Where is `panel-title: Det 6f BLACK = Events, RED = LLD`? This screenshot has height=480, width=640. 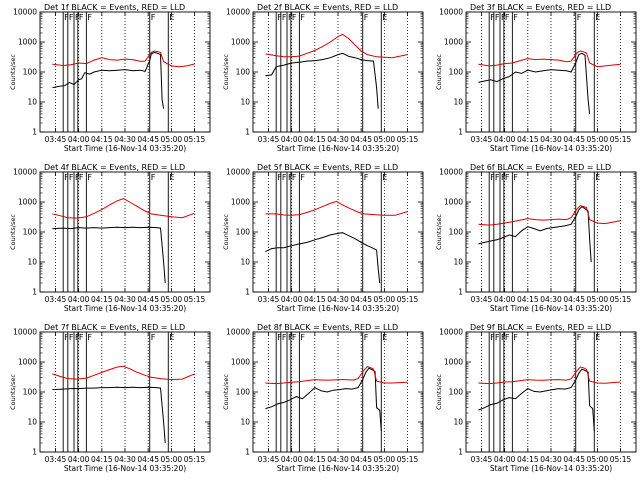 panel-title: Det 6f BLACK = Events, RED = LLD is located at coordinates (540, 167).